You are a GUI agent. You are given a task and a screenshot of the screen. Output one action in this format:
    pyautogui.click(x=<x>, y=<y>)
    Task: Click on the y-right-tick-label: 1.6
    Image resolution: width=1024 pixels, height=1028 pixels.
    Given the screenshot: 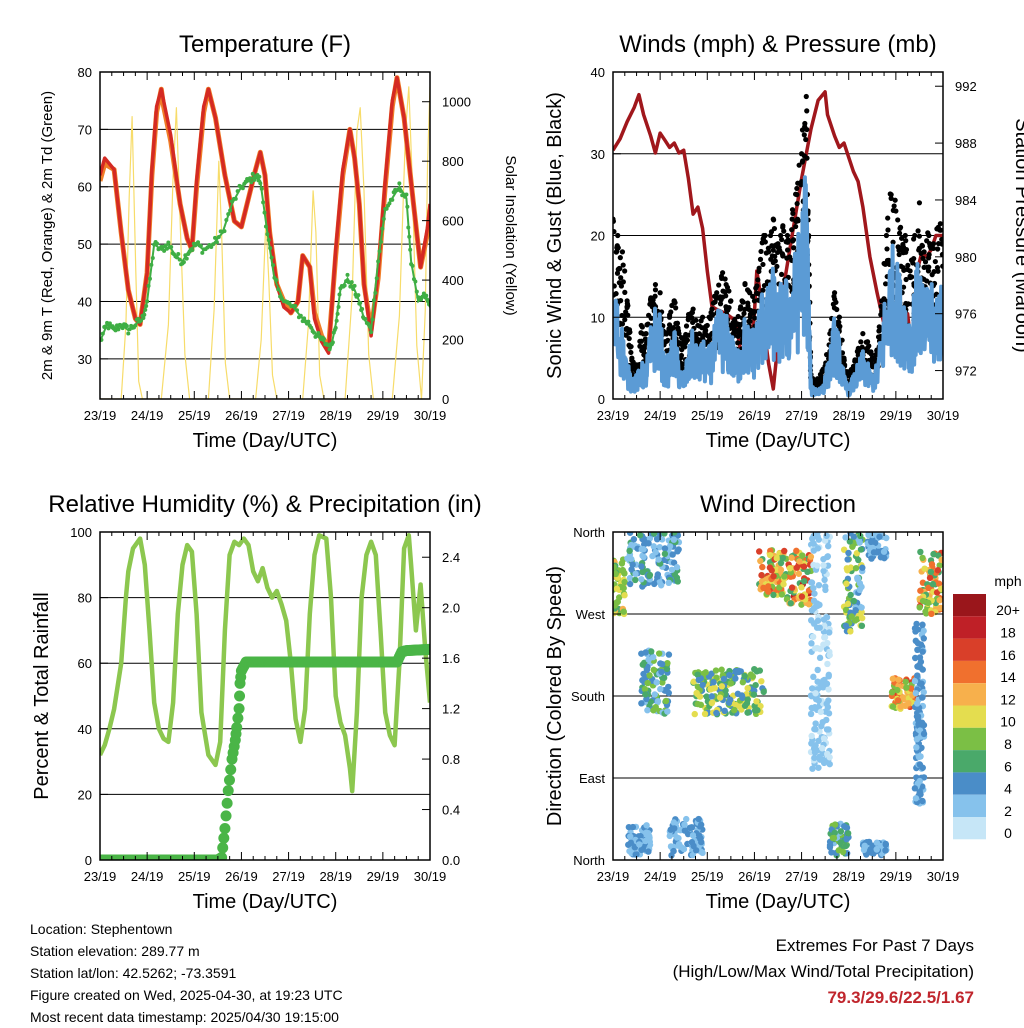 What is the action you would take?
    pyautogui.click(x=451, y=658)
    